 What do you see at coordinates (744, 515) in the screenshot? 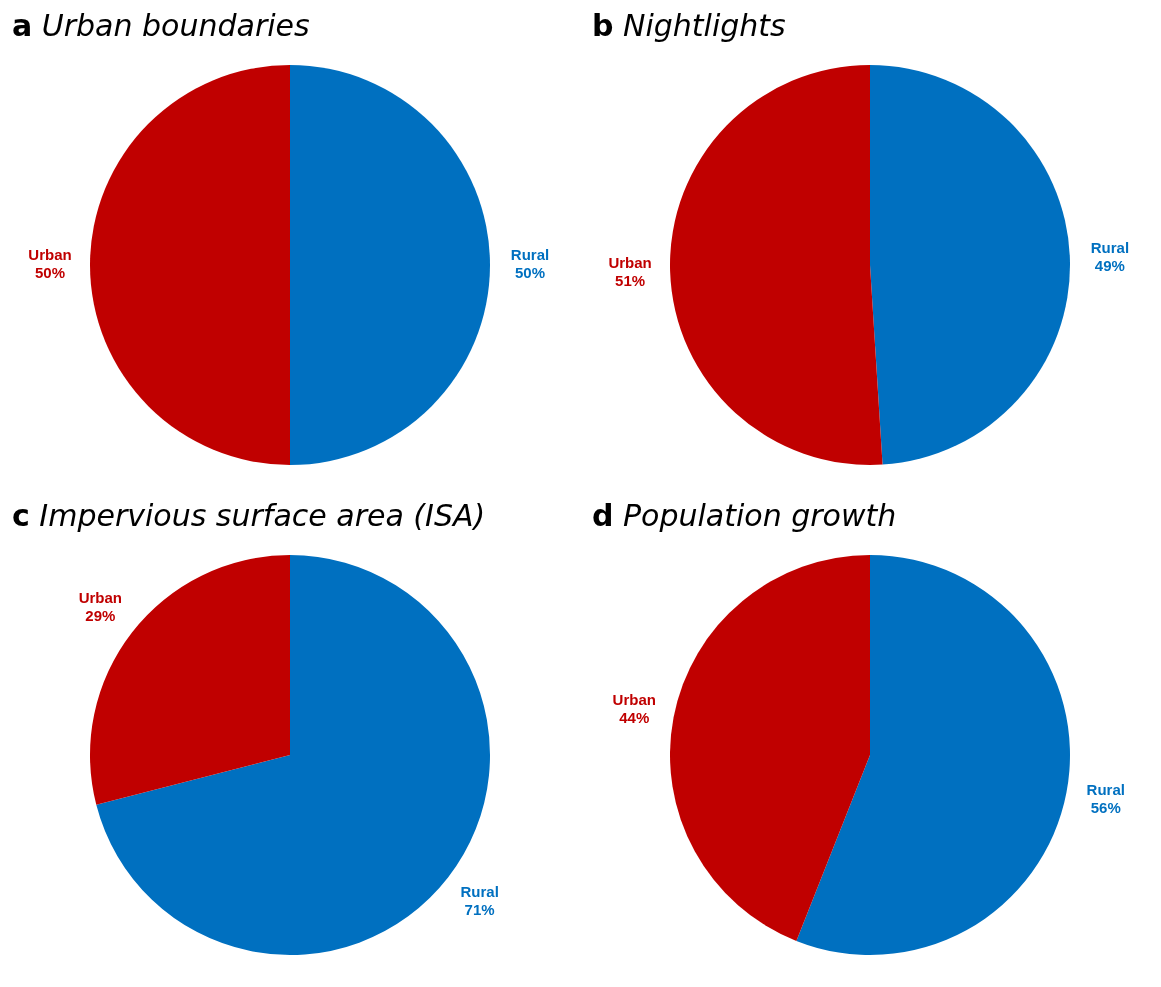
I see `chart-title: d Population growth` at bounding box center [744, 515].